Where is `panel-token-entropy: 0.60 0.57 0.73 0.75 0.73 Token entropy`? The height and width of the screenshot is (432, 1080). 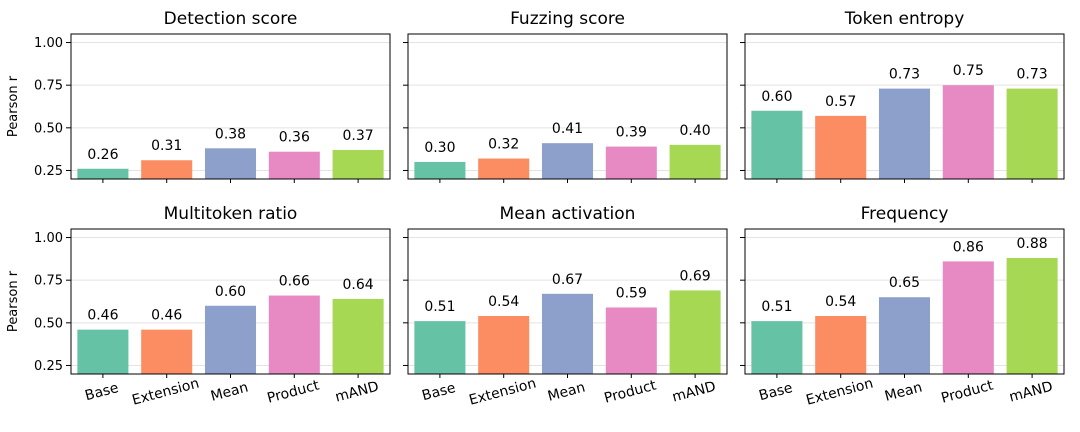
panel-token-entropy: 0.60 0.57 0.73 0.75 0.73 Token entropy is located at coordinates (902, 96).